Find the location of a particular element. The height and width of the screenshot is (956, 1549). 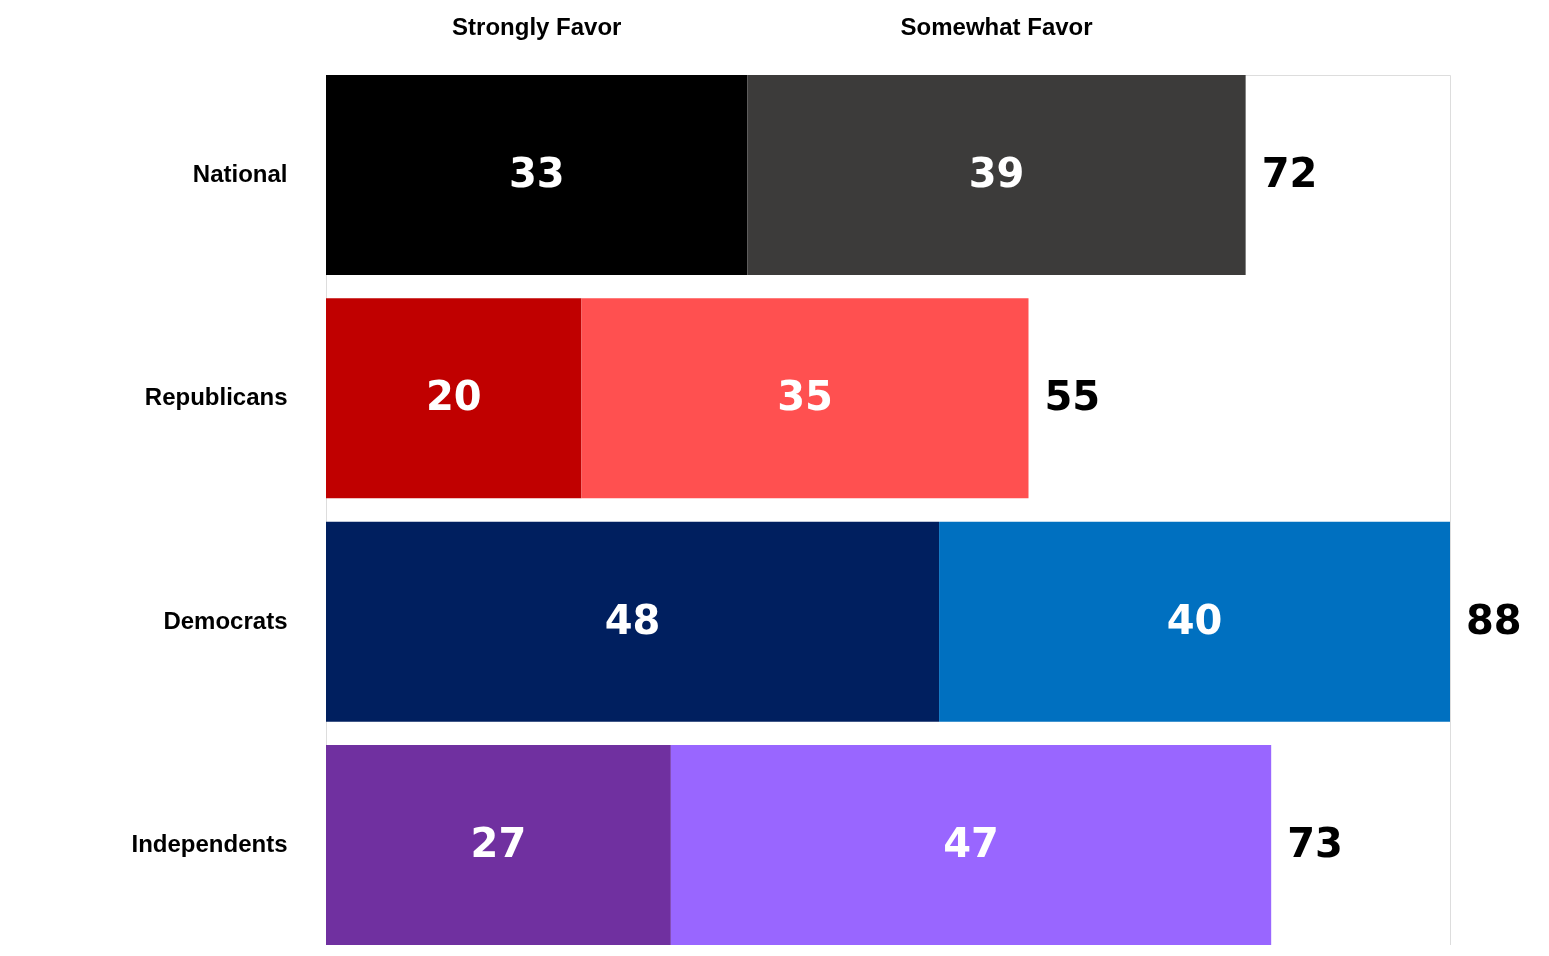

data-label: 33 is located at coordinates (536, 172).